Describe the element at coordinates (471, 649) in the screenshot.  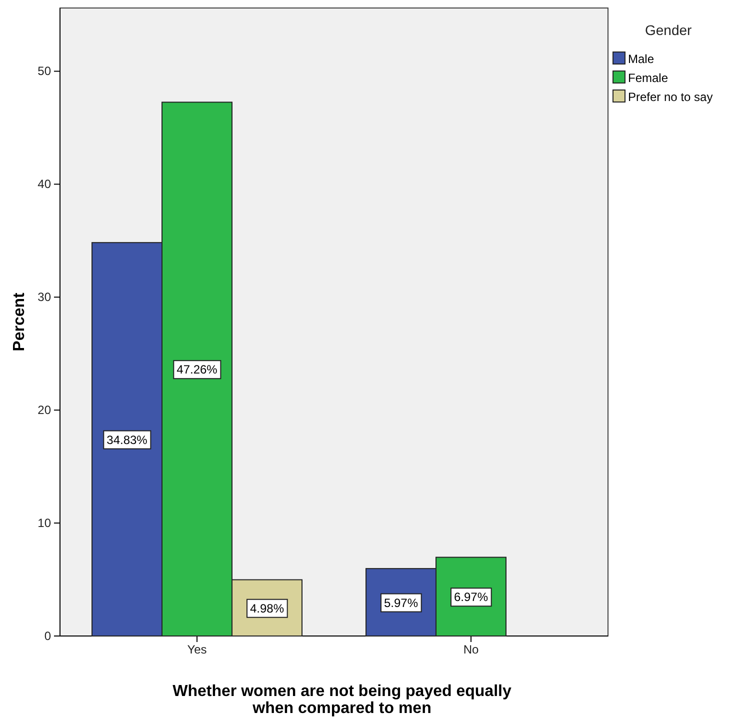
I see `x-tick-label: No` at that location.